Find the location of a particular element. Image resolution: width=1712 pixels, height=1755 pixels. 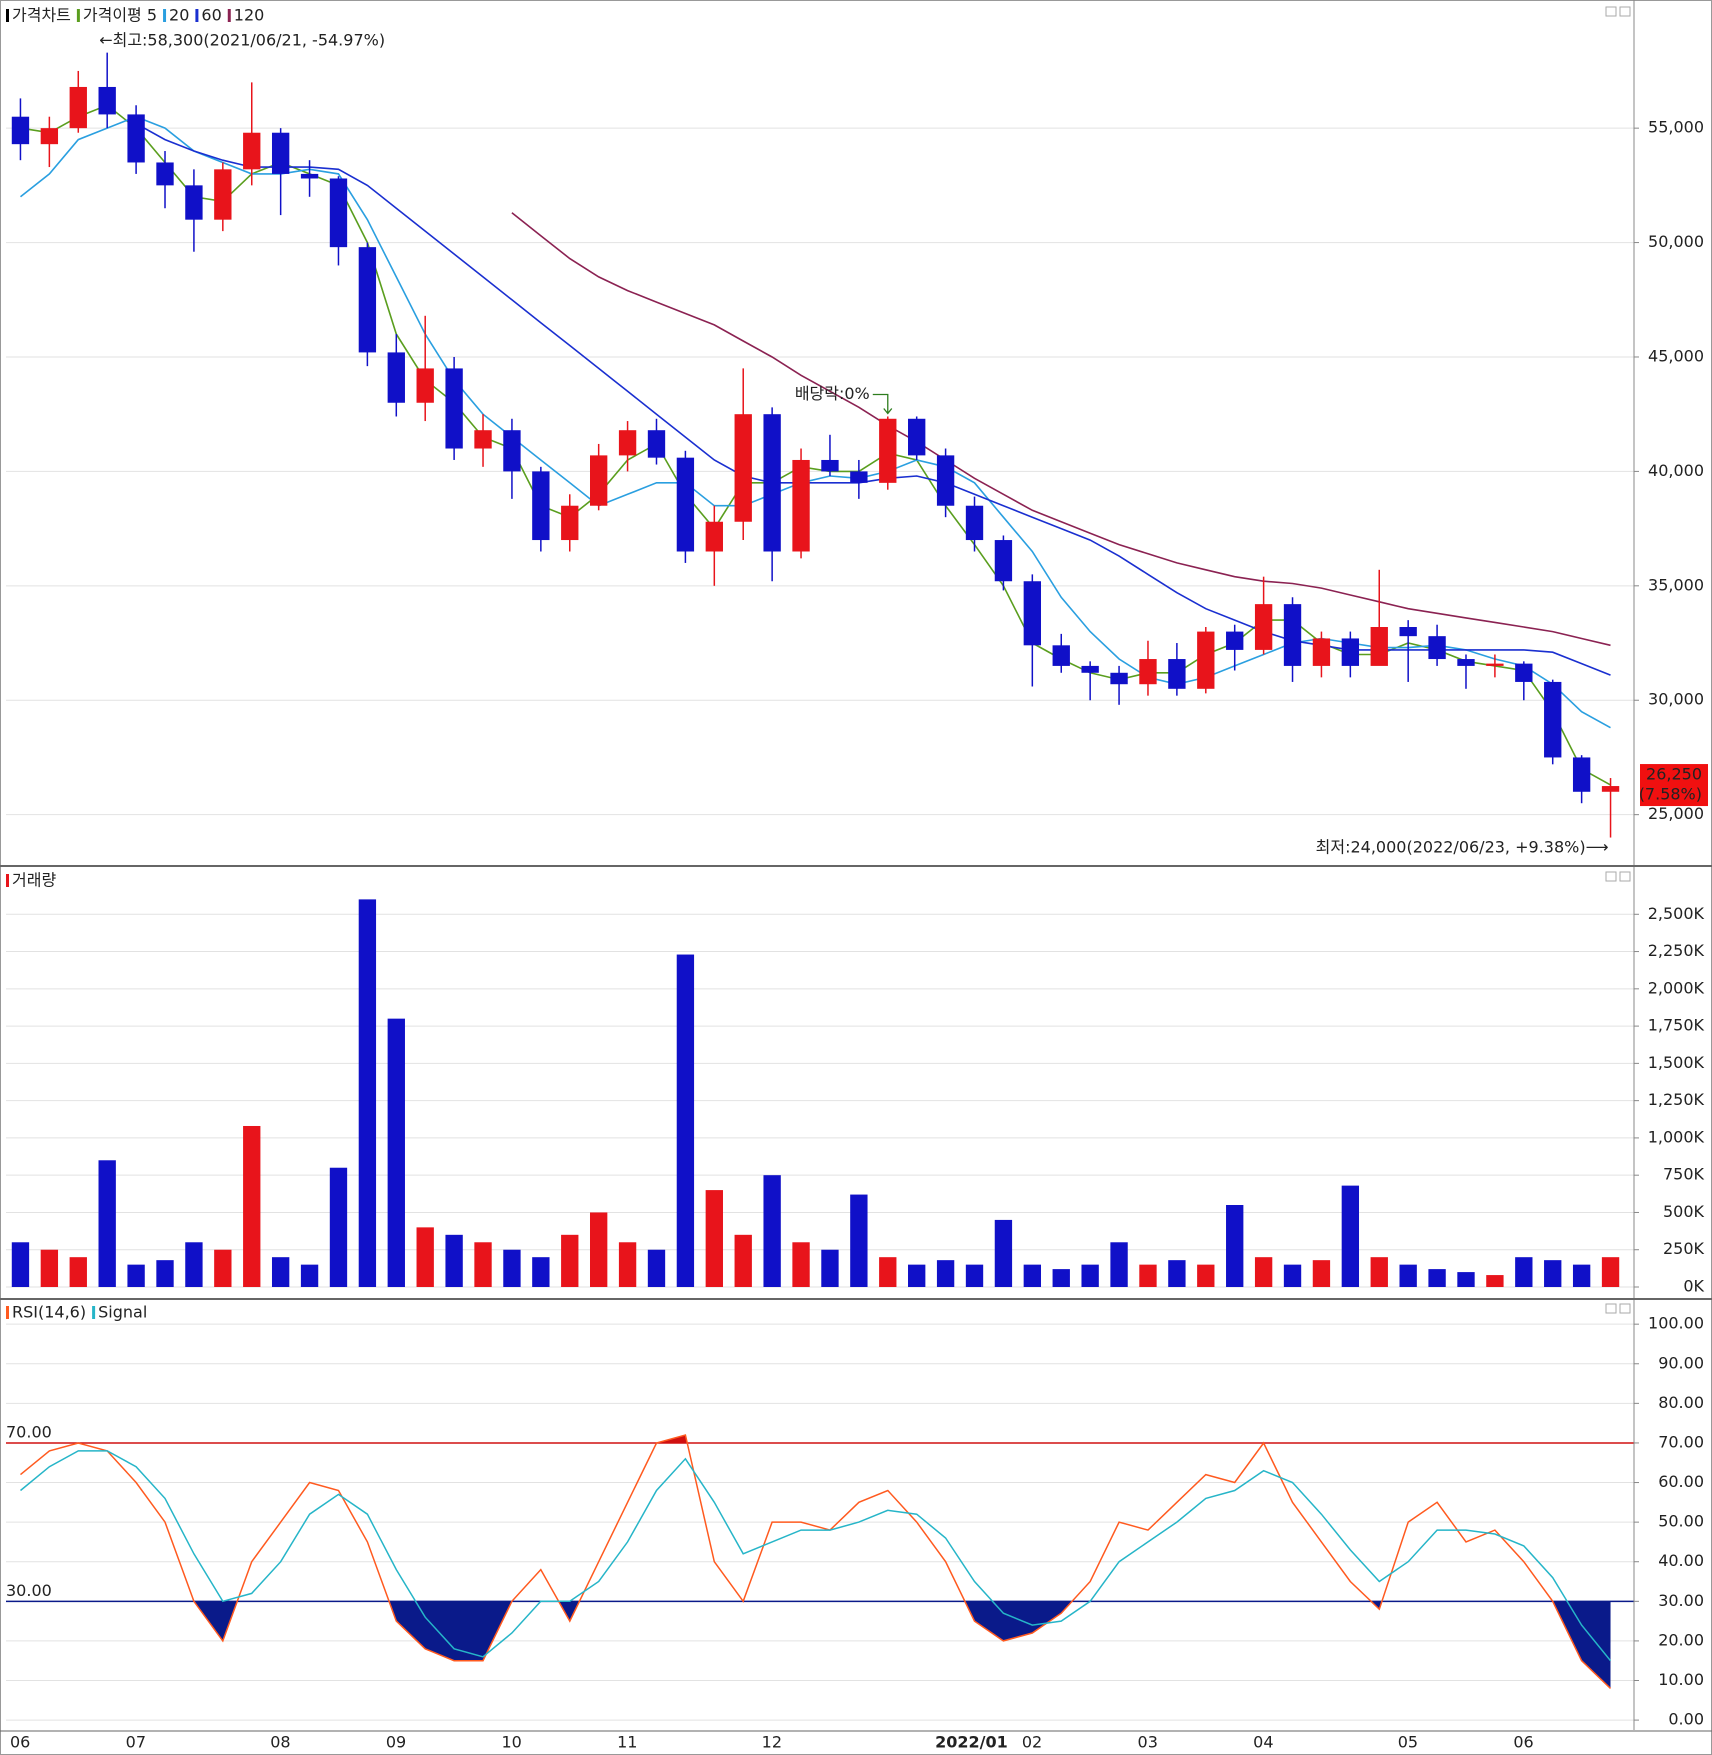

x-tick-label: 04 is located at coordinates (1263, 1742).